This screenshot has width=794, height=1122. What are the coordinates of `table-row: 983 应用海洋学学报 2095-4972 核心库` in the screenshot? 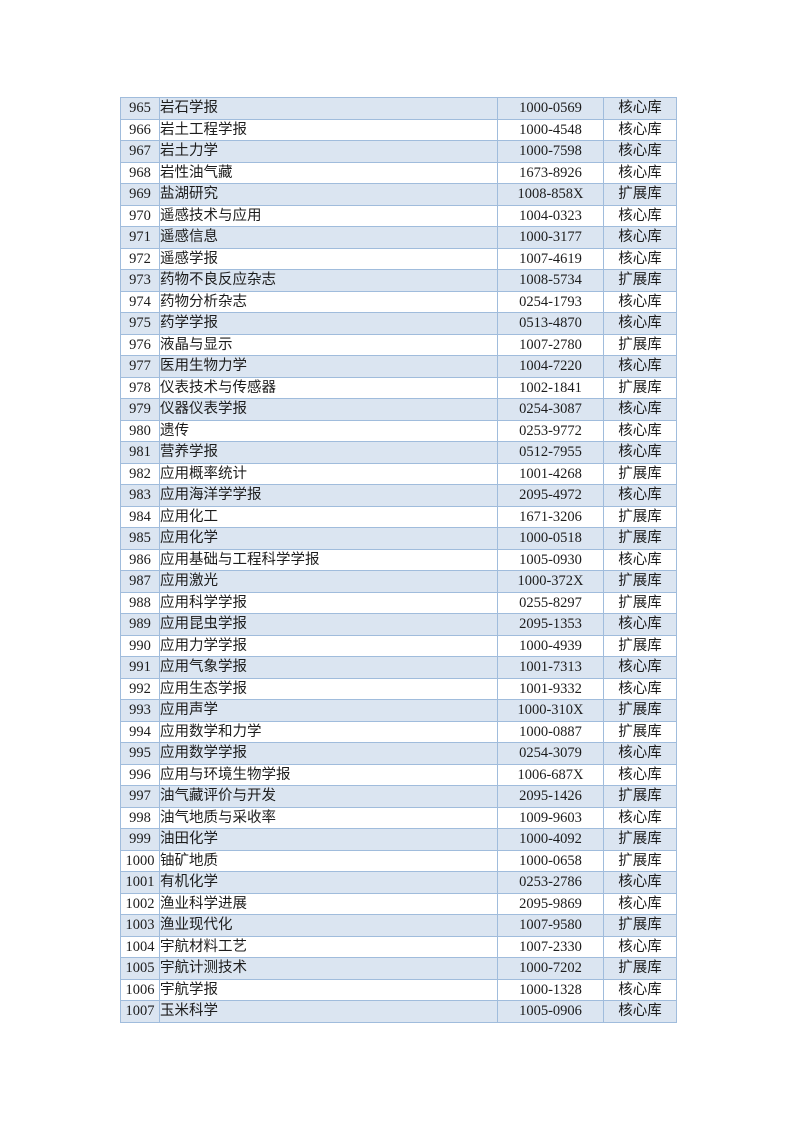 It's located at (398, 495).